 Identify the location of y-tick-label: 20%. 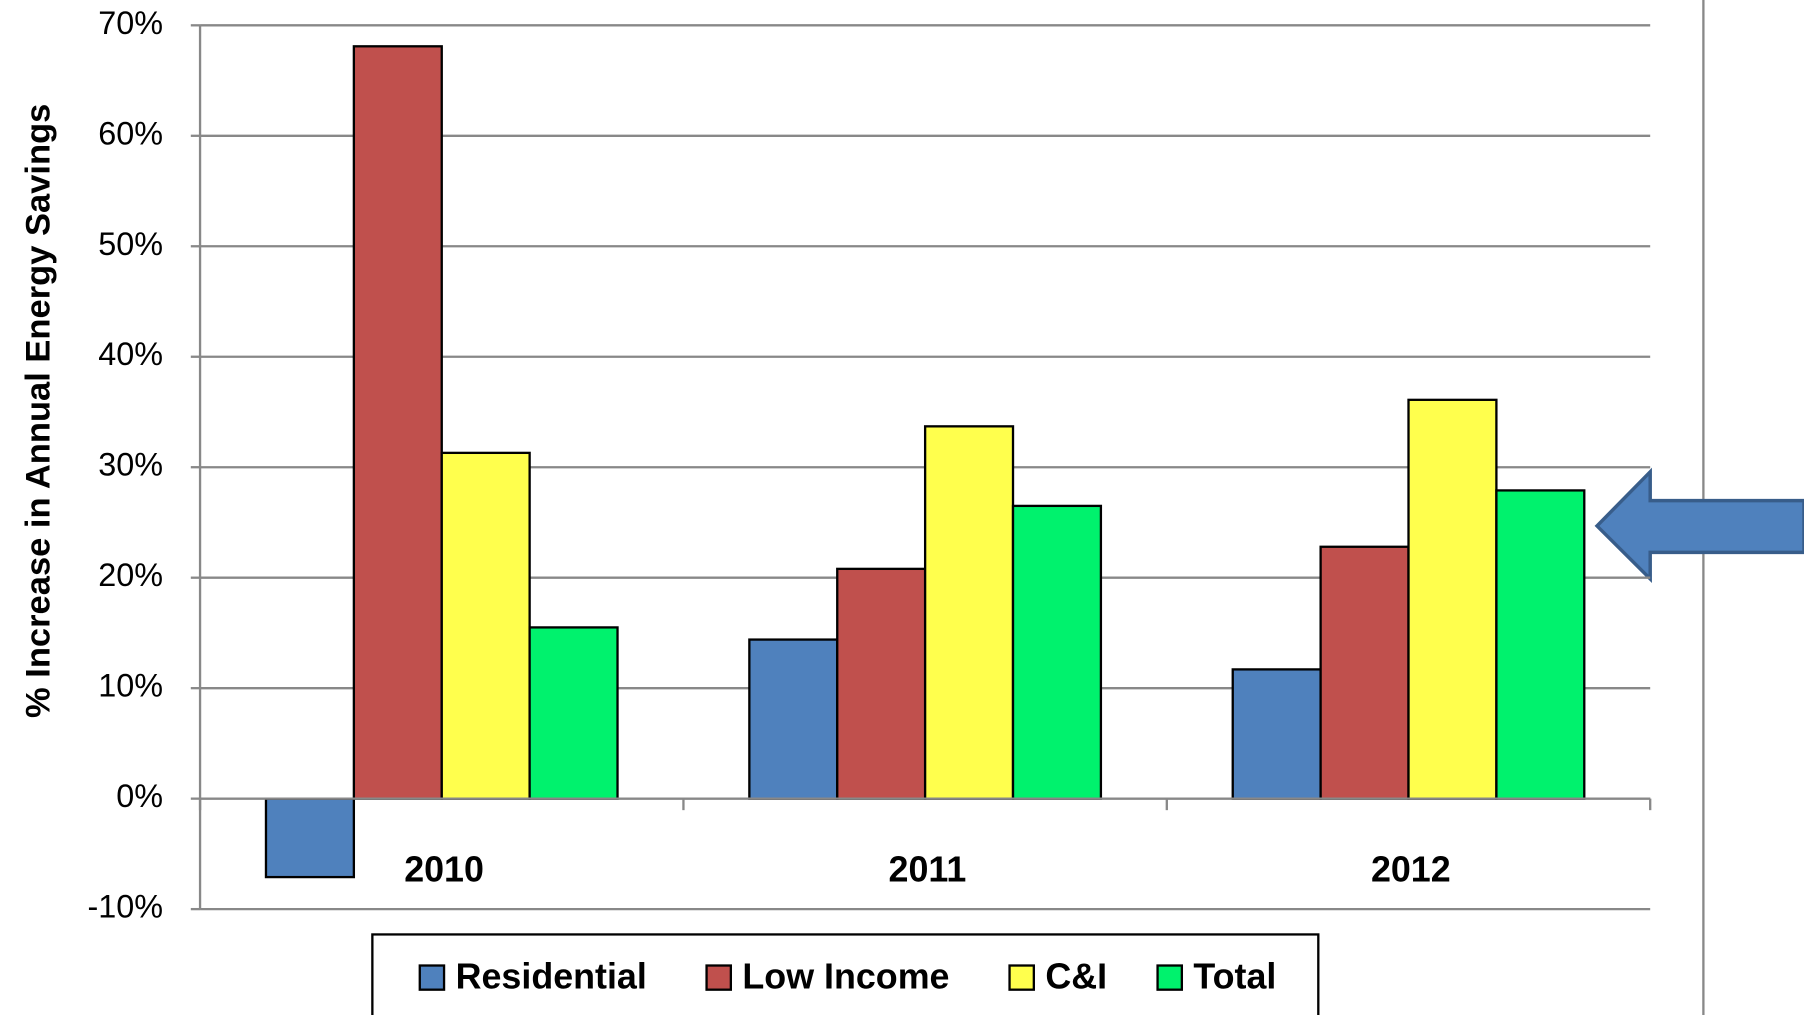
(130, 575).